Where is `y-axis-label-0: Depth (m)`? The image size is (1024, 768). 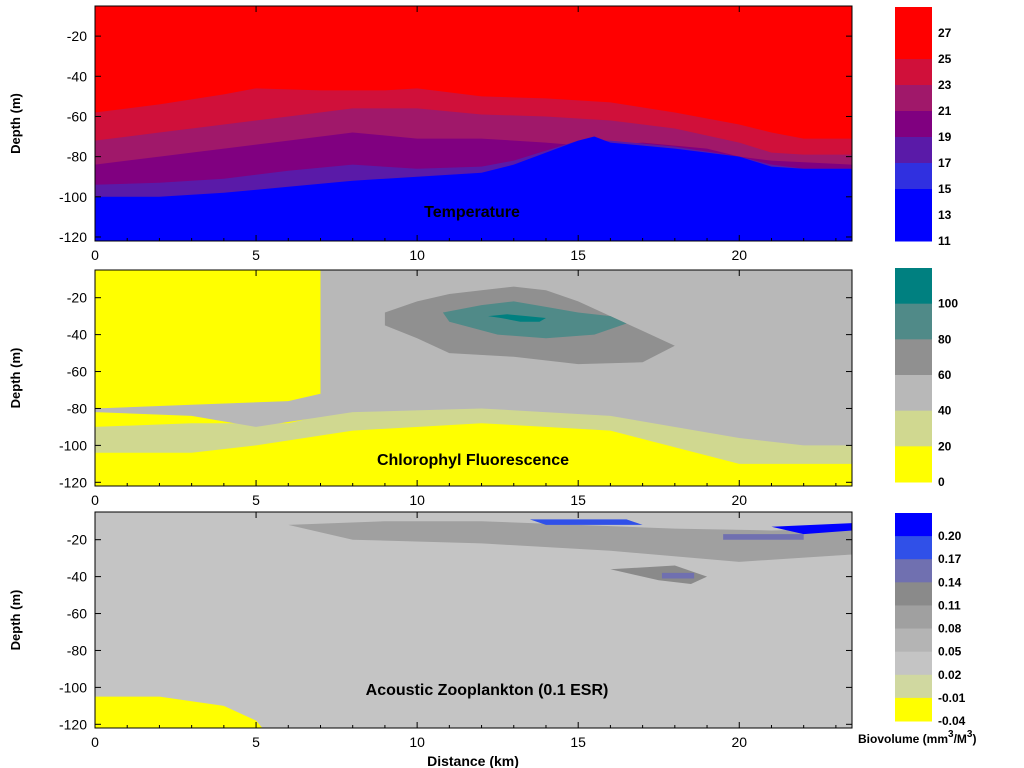
y-axis-label-0: Depth (m) is located at coordinates (15, 123).